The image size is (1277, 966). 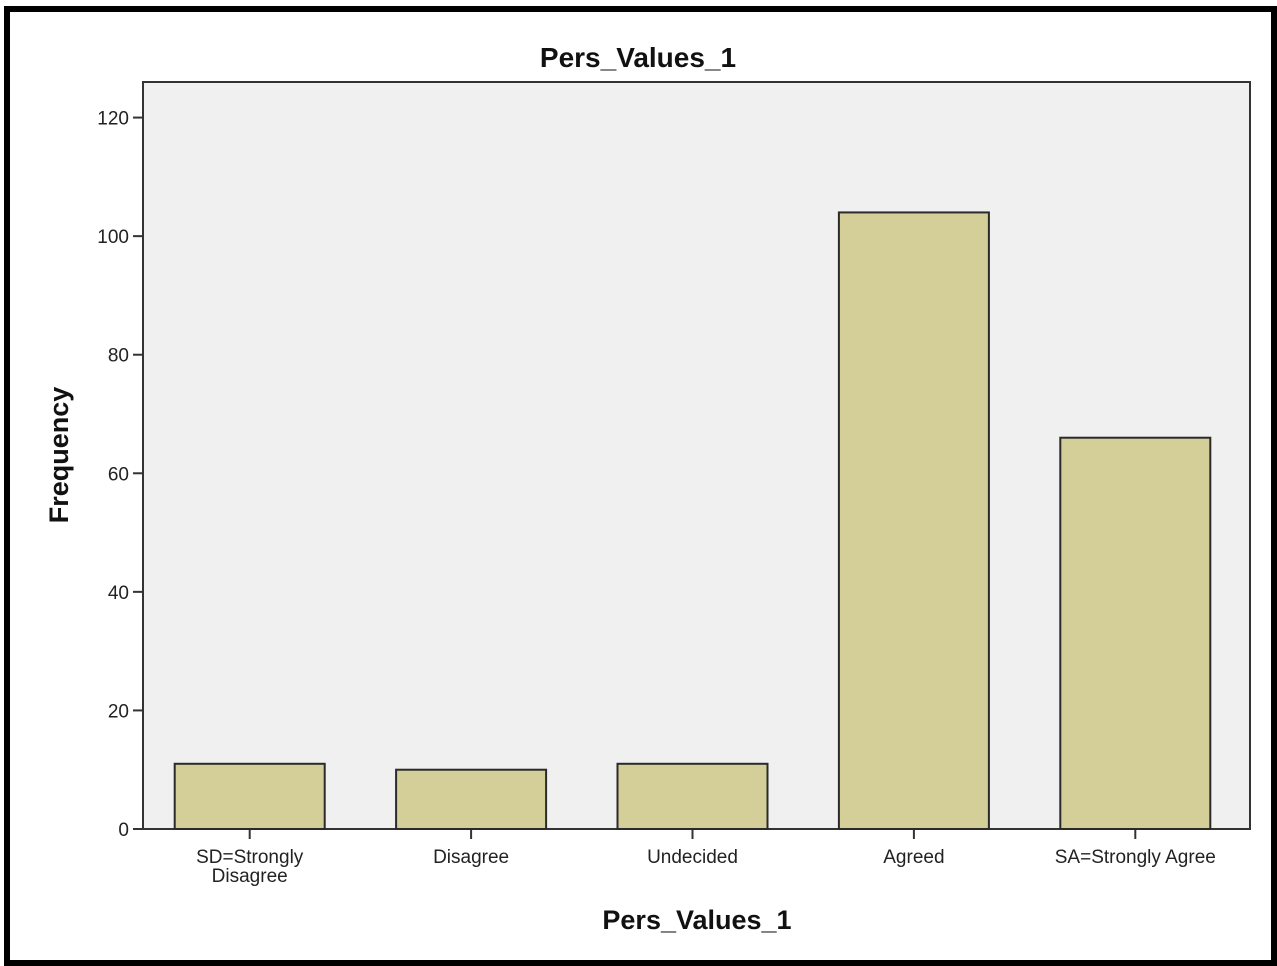 What do you see at coordinates (118, 356) in the screenshot?
I see `y-tick-label: 80` at bounding box center [118, 356].